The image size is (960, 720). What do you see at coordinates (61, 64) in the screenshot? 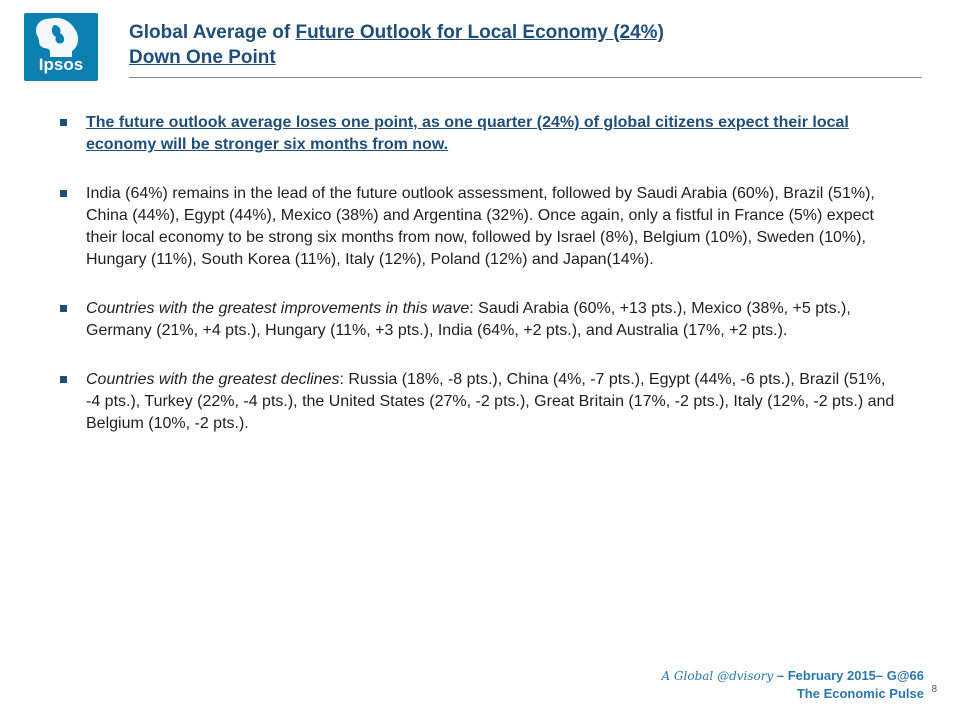
I see `logo-text: Ipsos` at bounding box center [61, 64].